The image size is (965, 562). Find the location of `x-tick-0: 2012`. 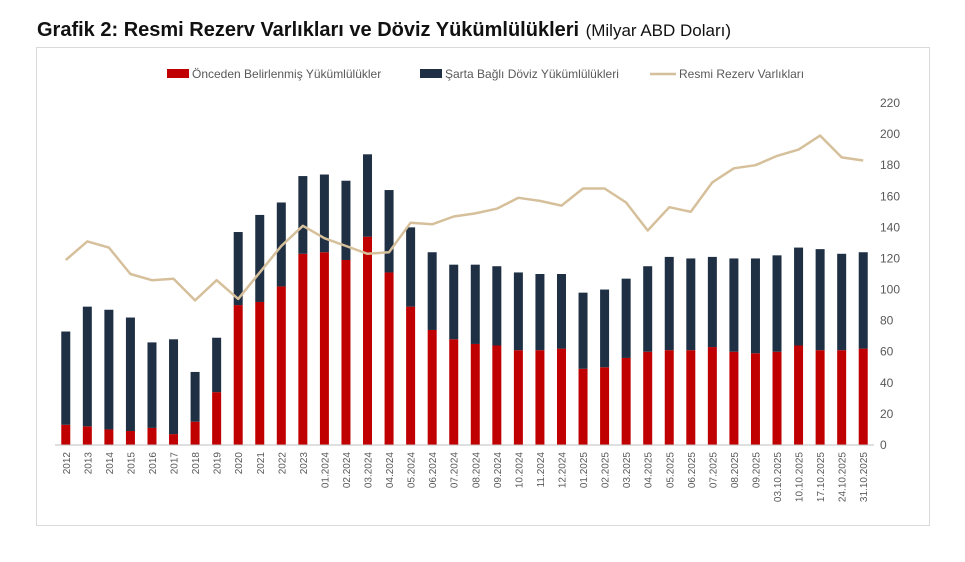

x-tick-0: 2012 is located at coordinates (67, 463).